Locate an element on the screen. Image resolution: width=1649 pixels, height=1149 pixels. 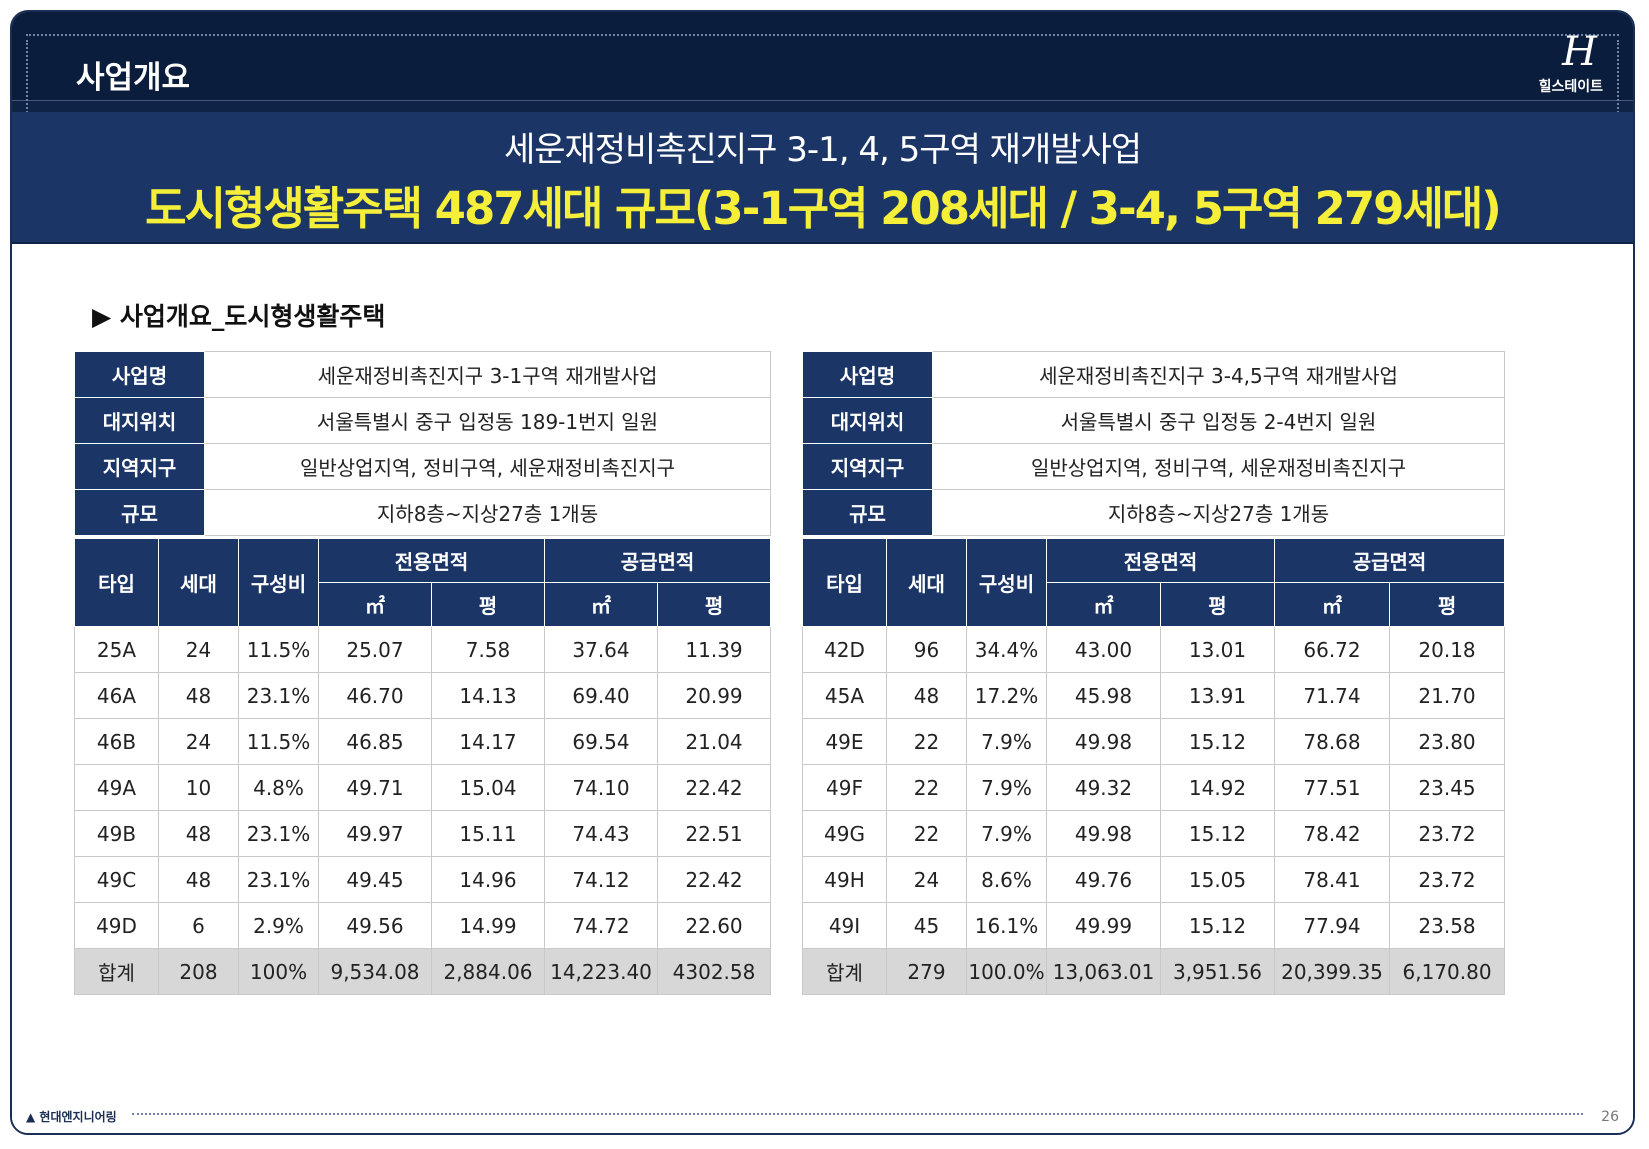
cell-supply-pyeong: 23.80 is located at coordinates (1447, 741).